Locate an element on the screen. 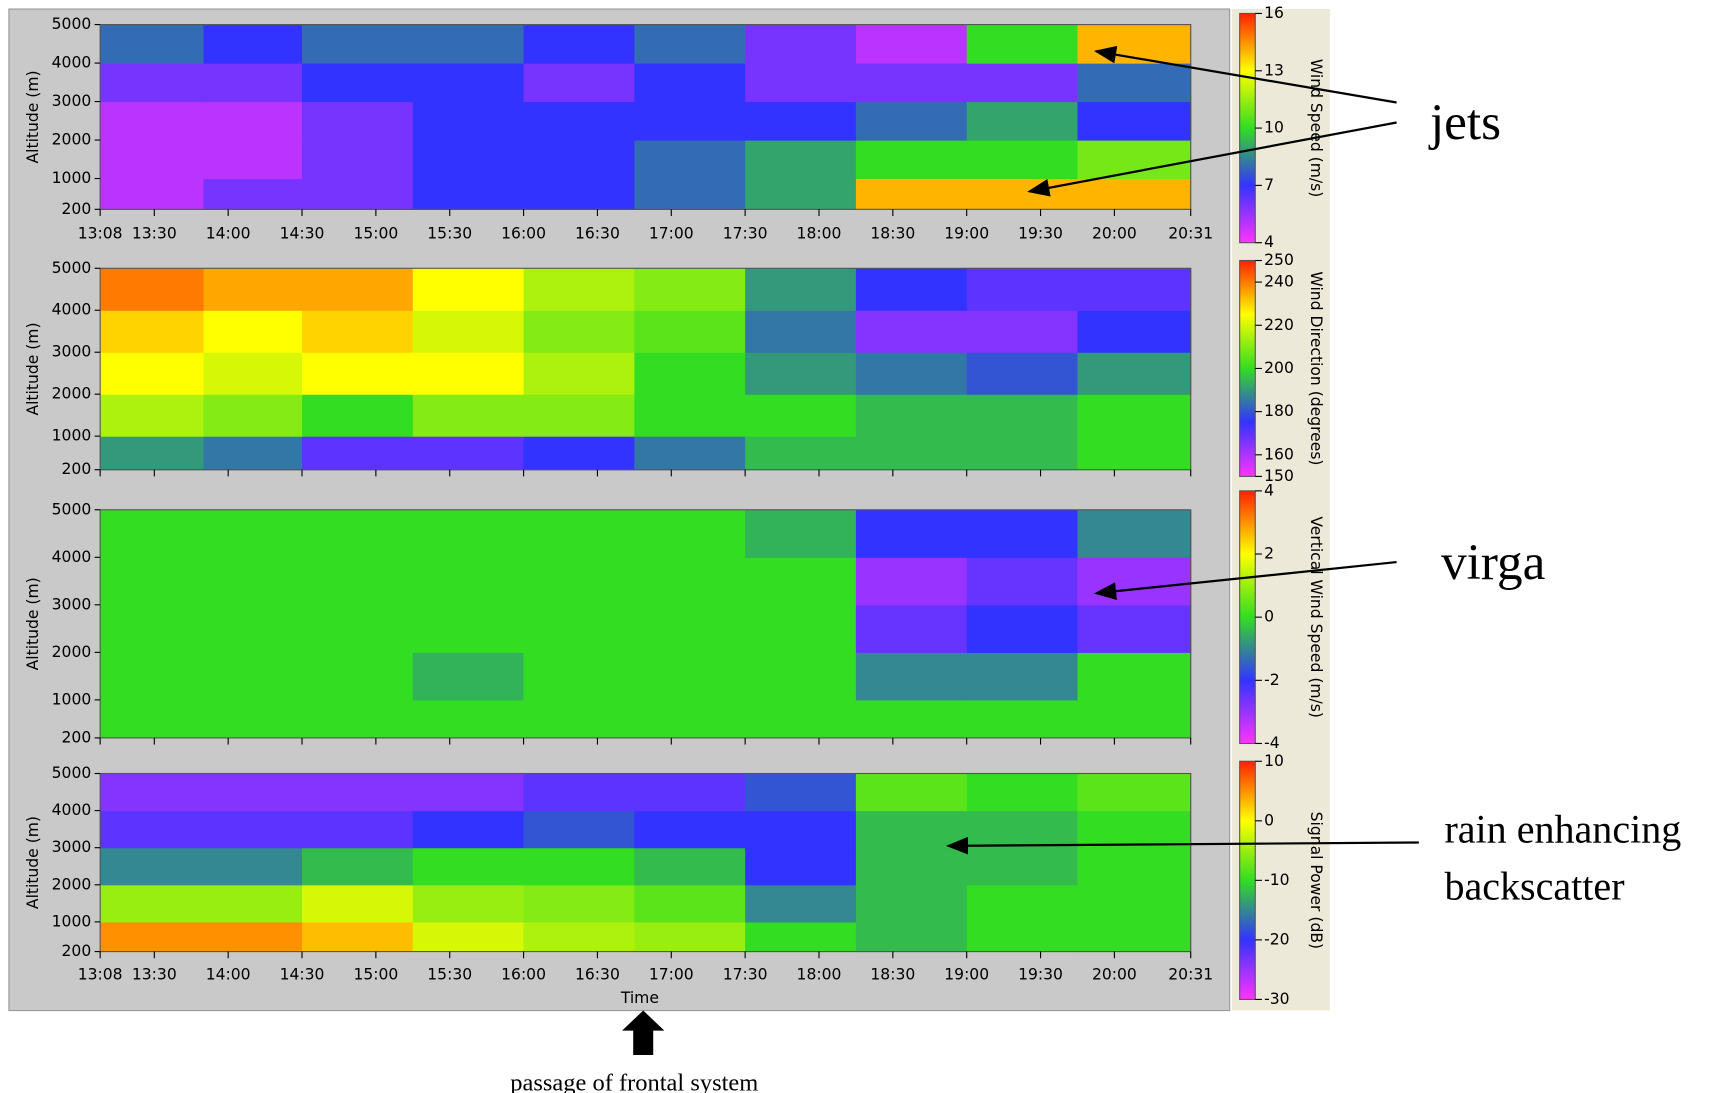 Image resolution: width=1736 pixels, height=1093 pixels. colorbar-tick-label: -20 is located at coordinates (1276, 939).